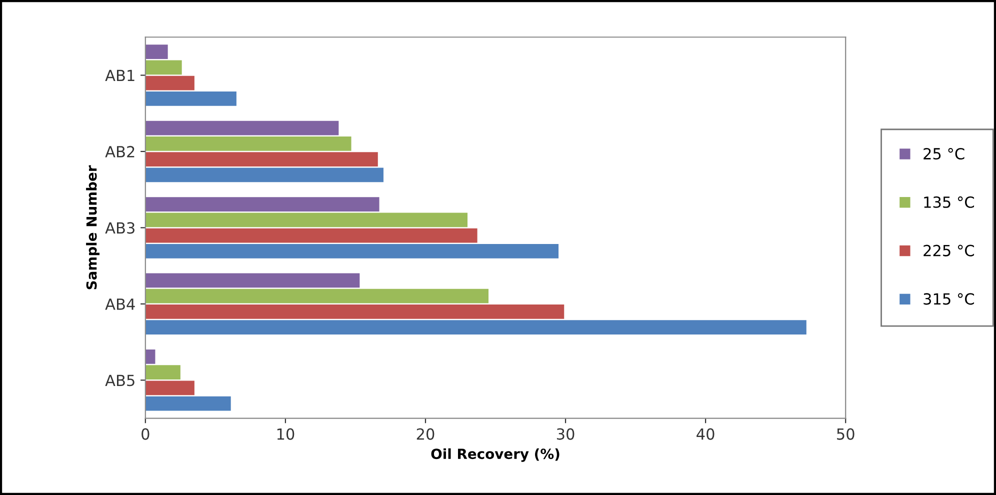 This screenshot has width=996, height=495. I want to click on y-tick-label: AB4, so click(120, 304).